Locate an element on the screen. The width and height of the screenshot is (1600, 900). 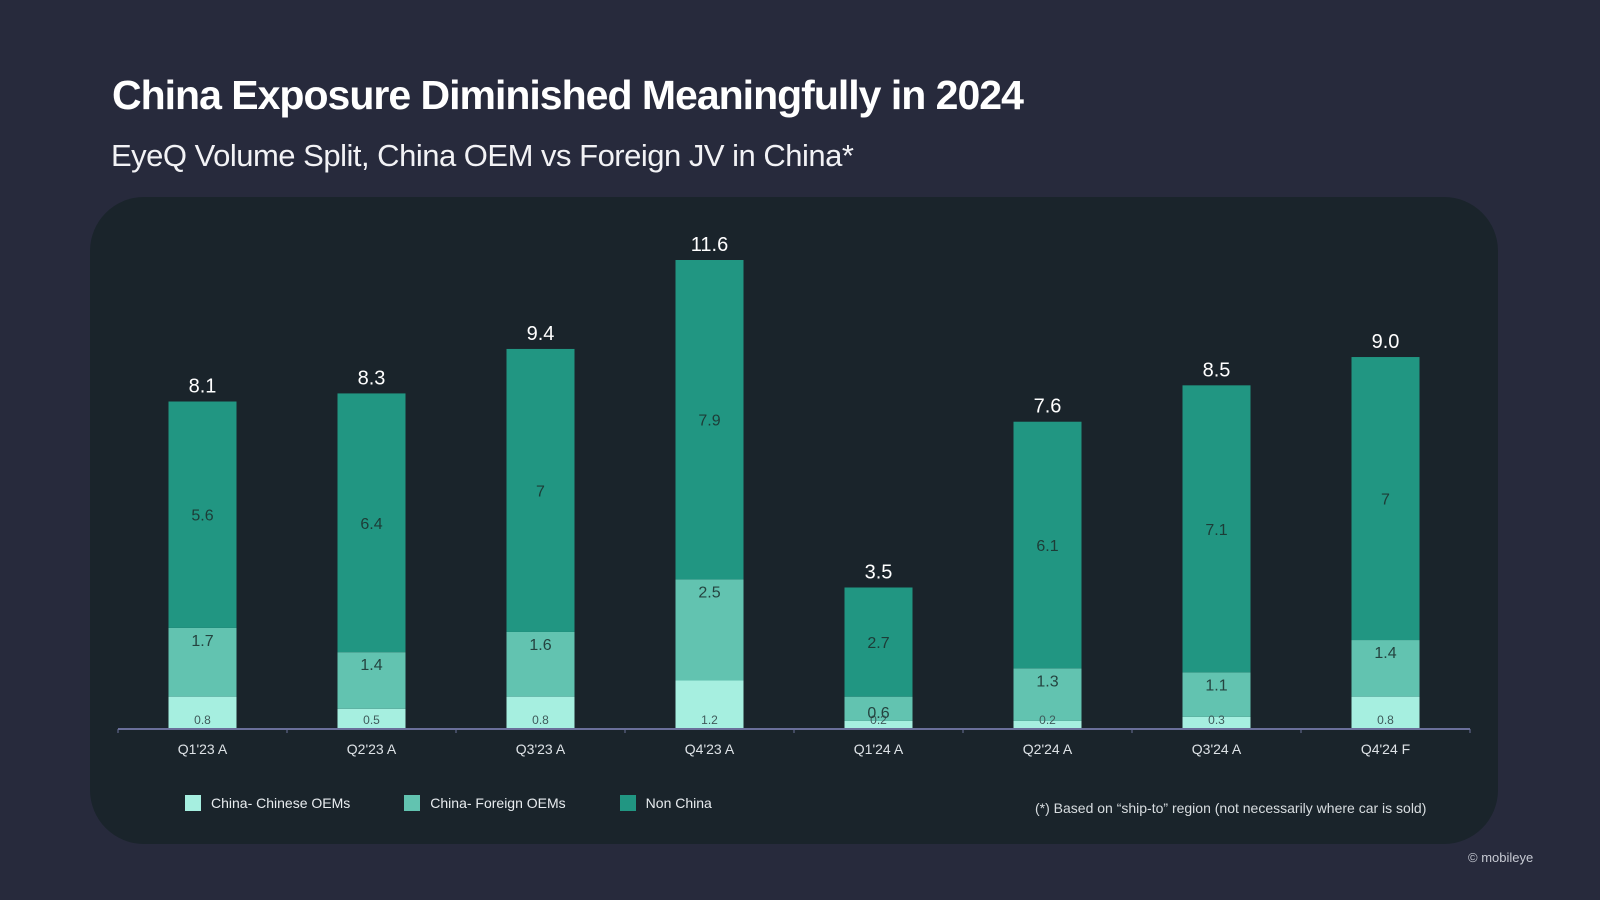
segment-label-china-foreign-oems: 2.5 is located at coordinates (709, 592).